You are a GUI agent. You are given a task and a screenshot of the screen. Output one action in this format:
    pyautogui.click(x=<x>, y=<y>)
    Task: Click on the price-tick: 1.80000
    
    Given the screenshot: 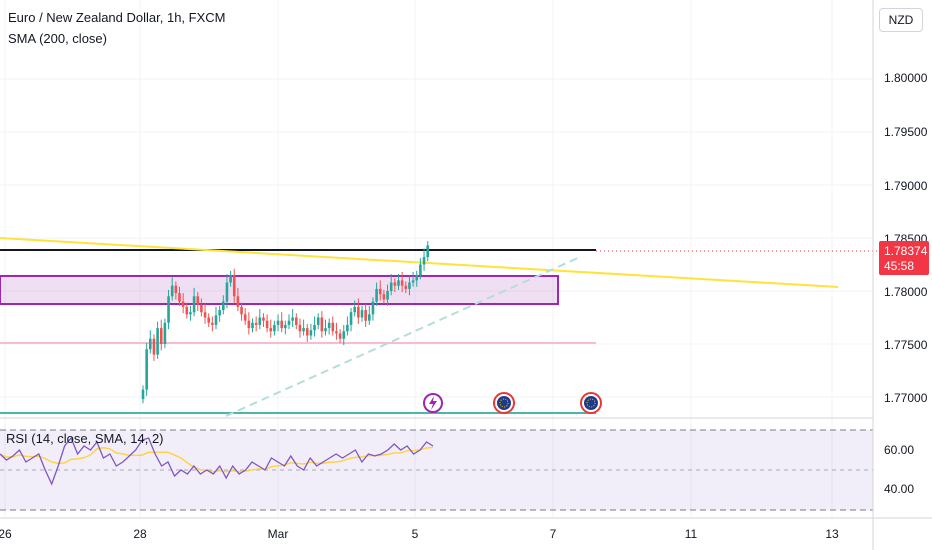 What is the action you would take?
    pyautogui.click(x=906, y=78)
    